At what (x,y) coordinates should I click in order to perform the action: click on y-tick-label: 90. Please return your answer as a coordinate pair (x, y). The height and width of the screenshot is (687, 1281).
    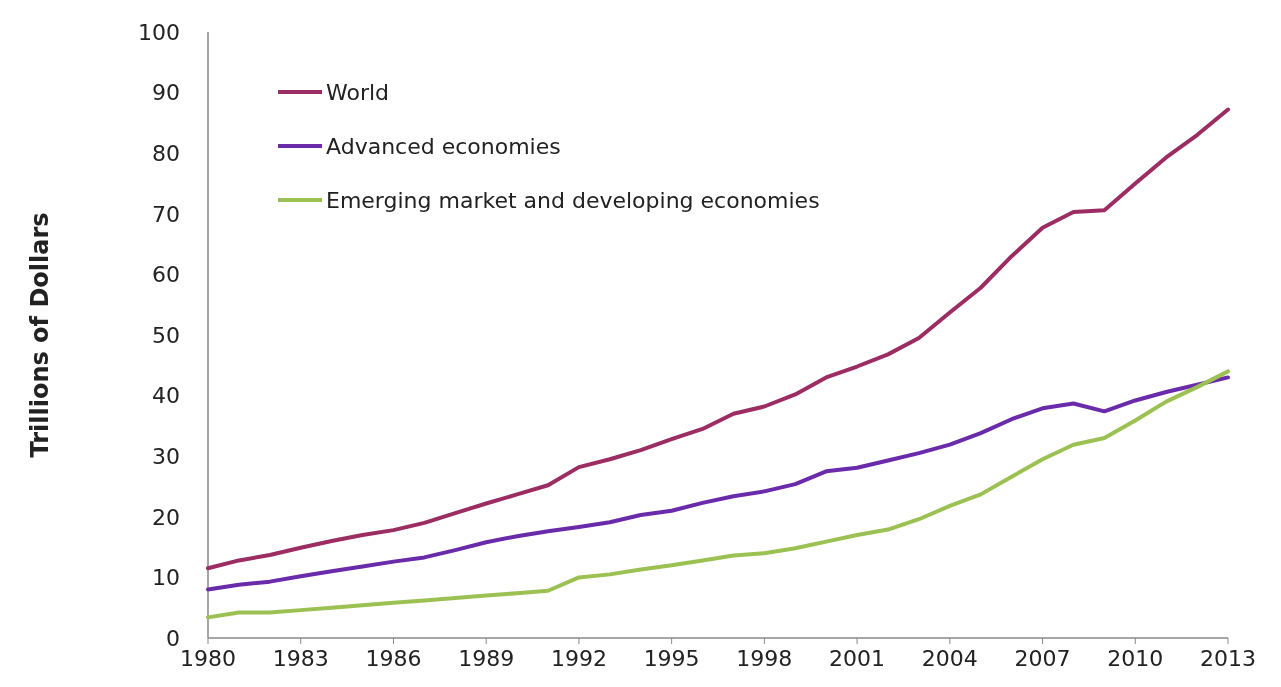
    Looking at the image, I should click on (166, 93).